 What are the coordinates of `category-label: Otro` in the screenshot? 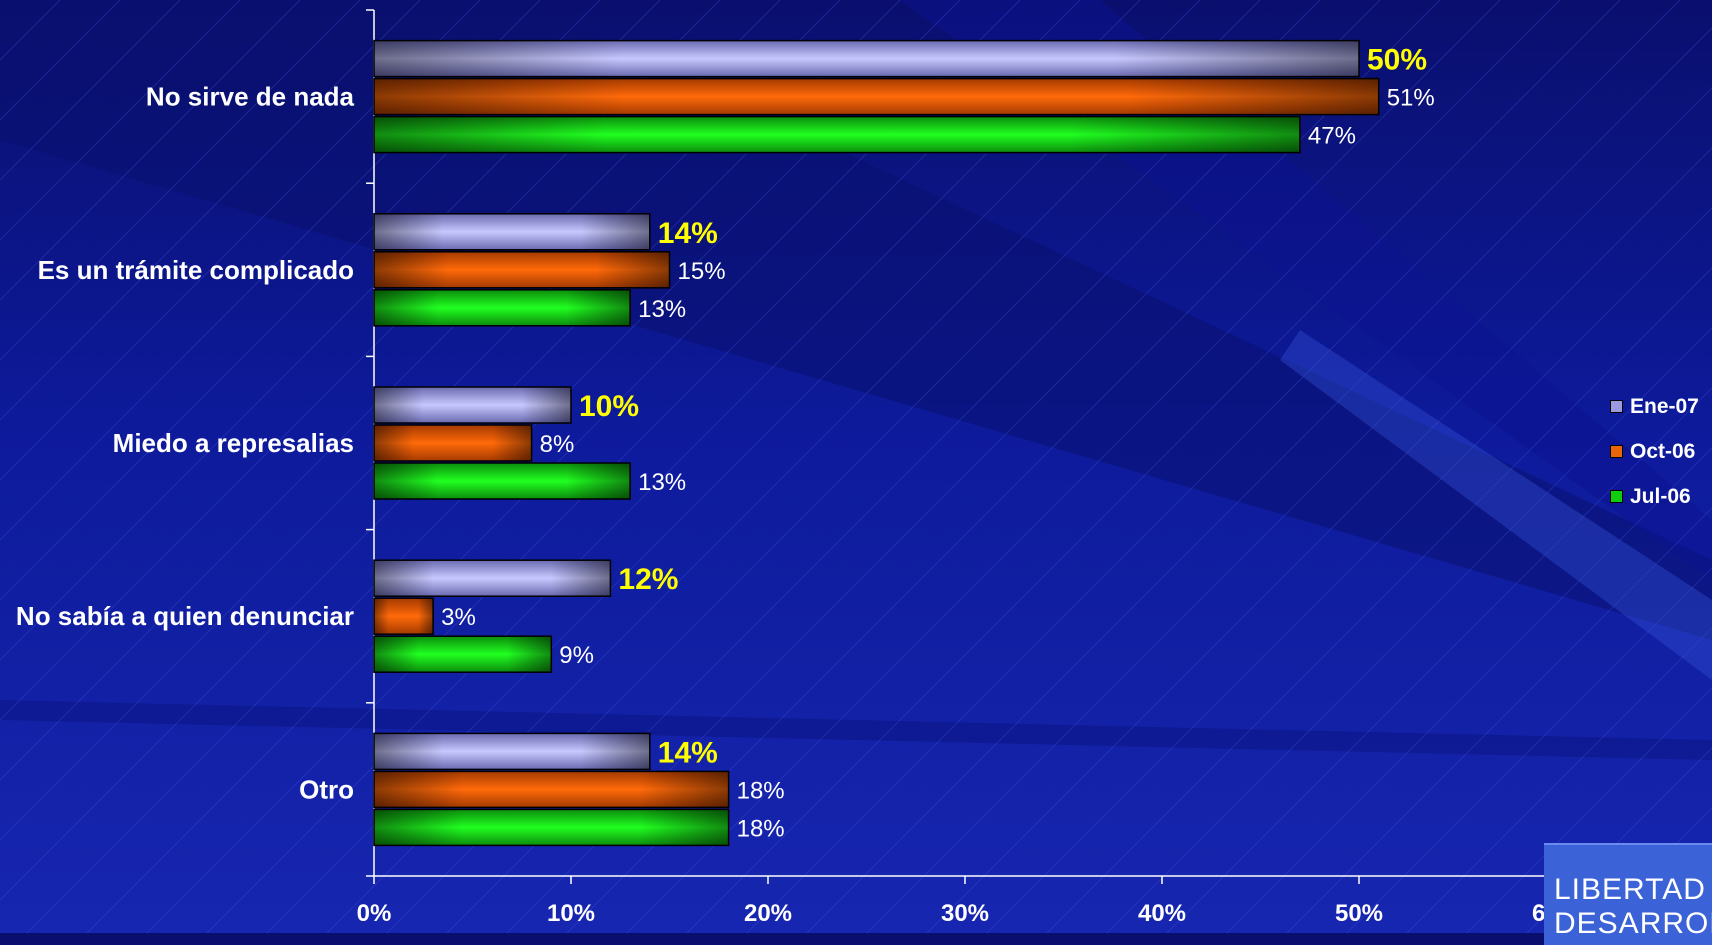 It's located at (326, 789).